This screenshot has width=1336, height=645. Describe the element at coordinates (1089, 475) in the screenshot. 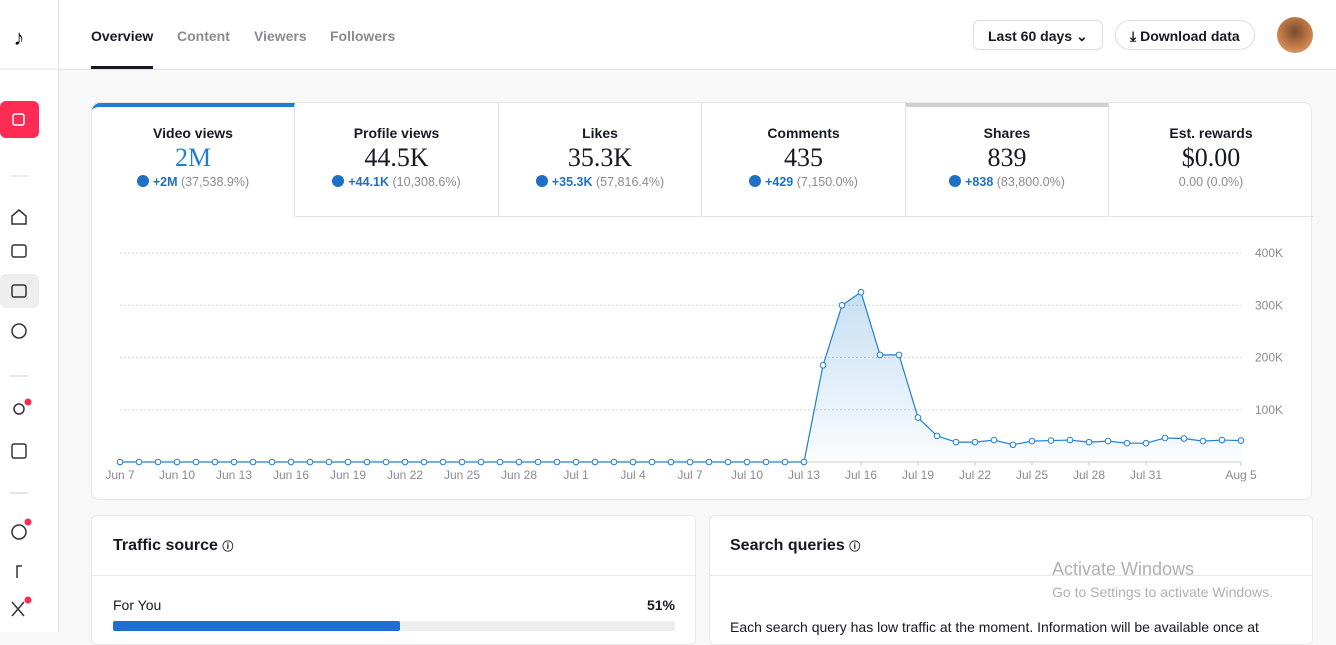

I see `x-tick-label: Jul 28` at that location.